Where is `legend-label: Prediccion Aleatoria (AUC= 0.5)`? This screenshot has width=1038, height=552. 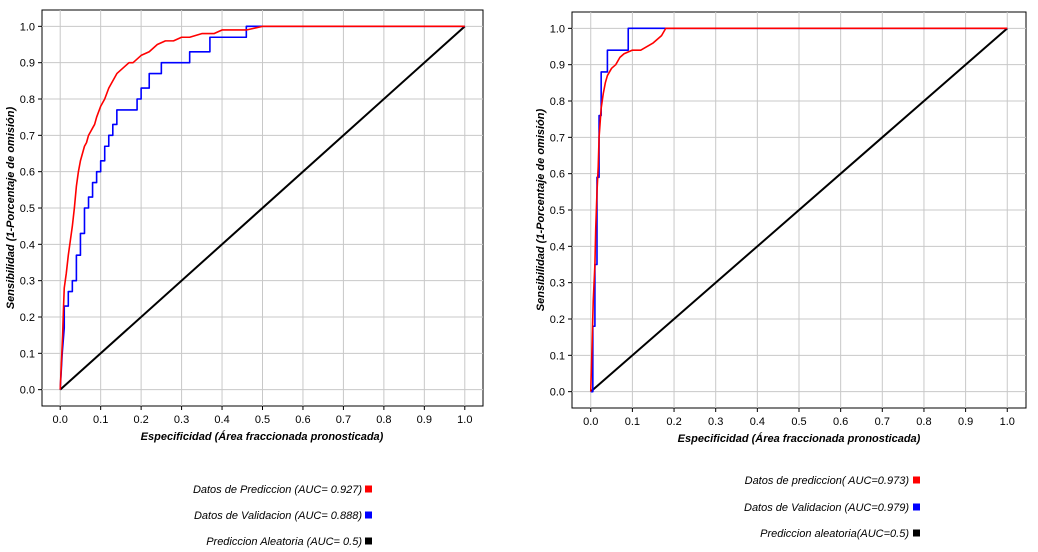 legend-label: Prediccion Aleatoria (AUC= 0.5) is located at coordinates (284, 542).